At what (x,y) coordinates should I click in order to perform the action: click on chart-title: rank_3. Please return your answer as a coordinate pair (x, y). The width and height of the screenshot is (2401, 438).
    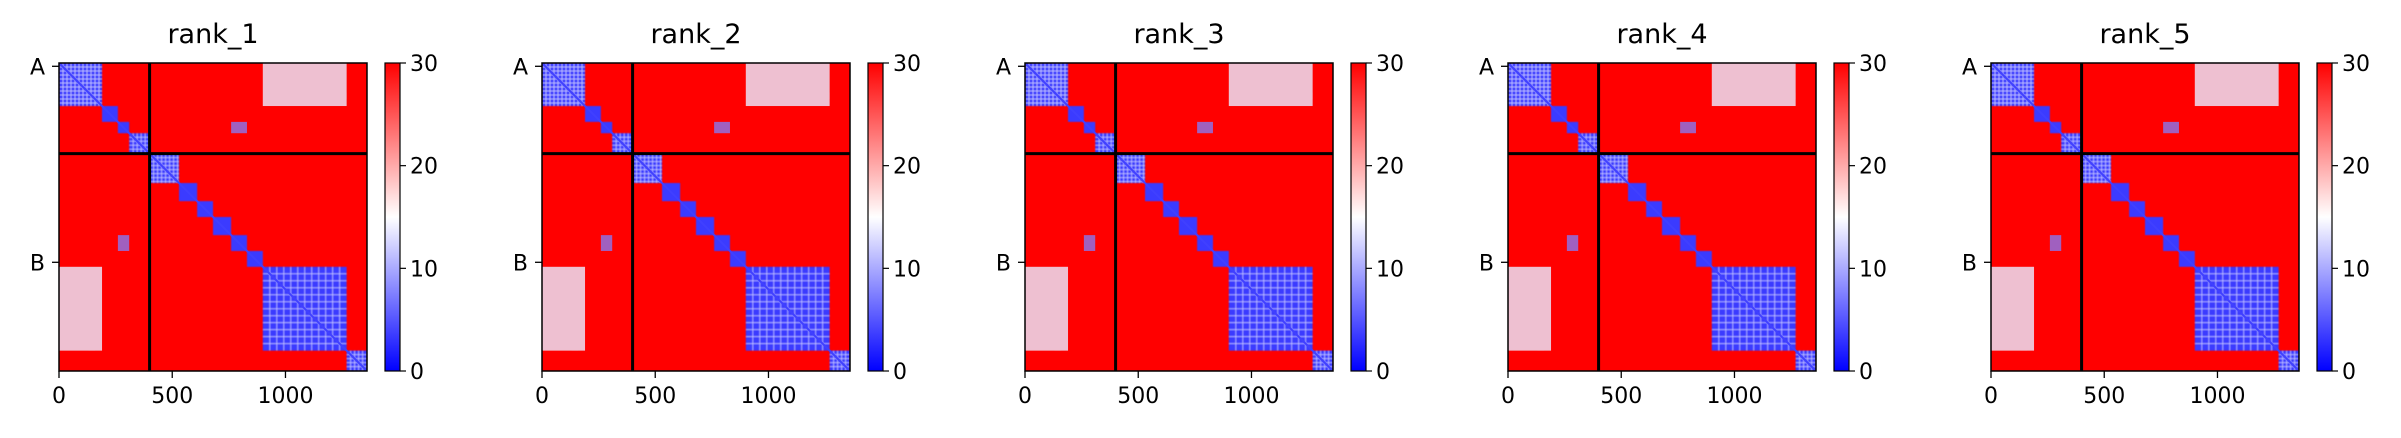
    Looking at the image, I should click on (1178, 34).